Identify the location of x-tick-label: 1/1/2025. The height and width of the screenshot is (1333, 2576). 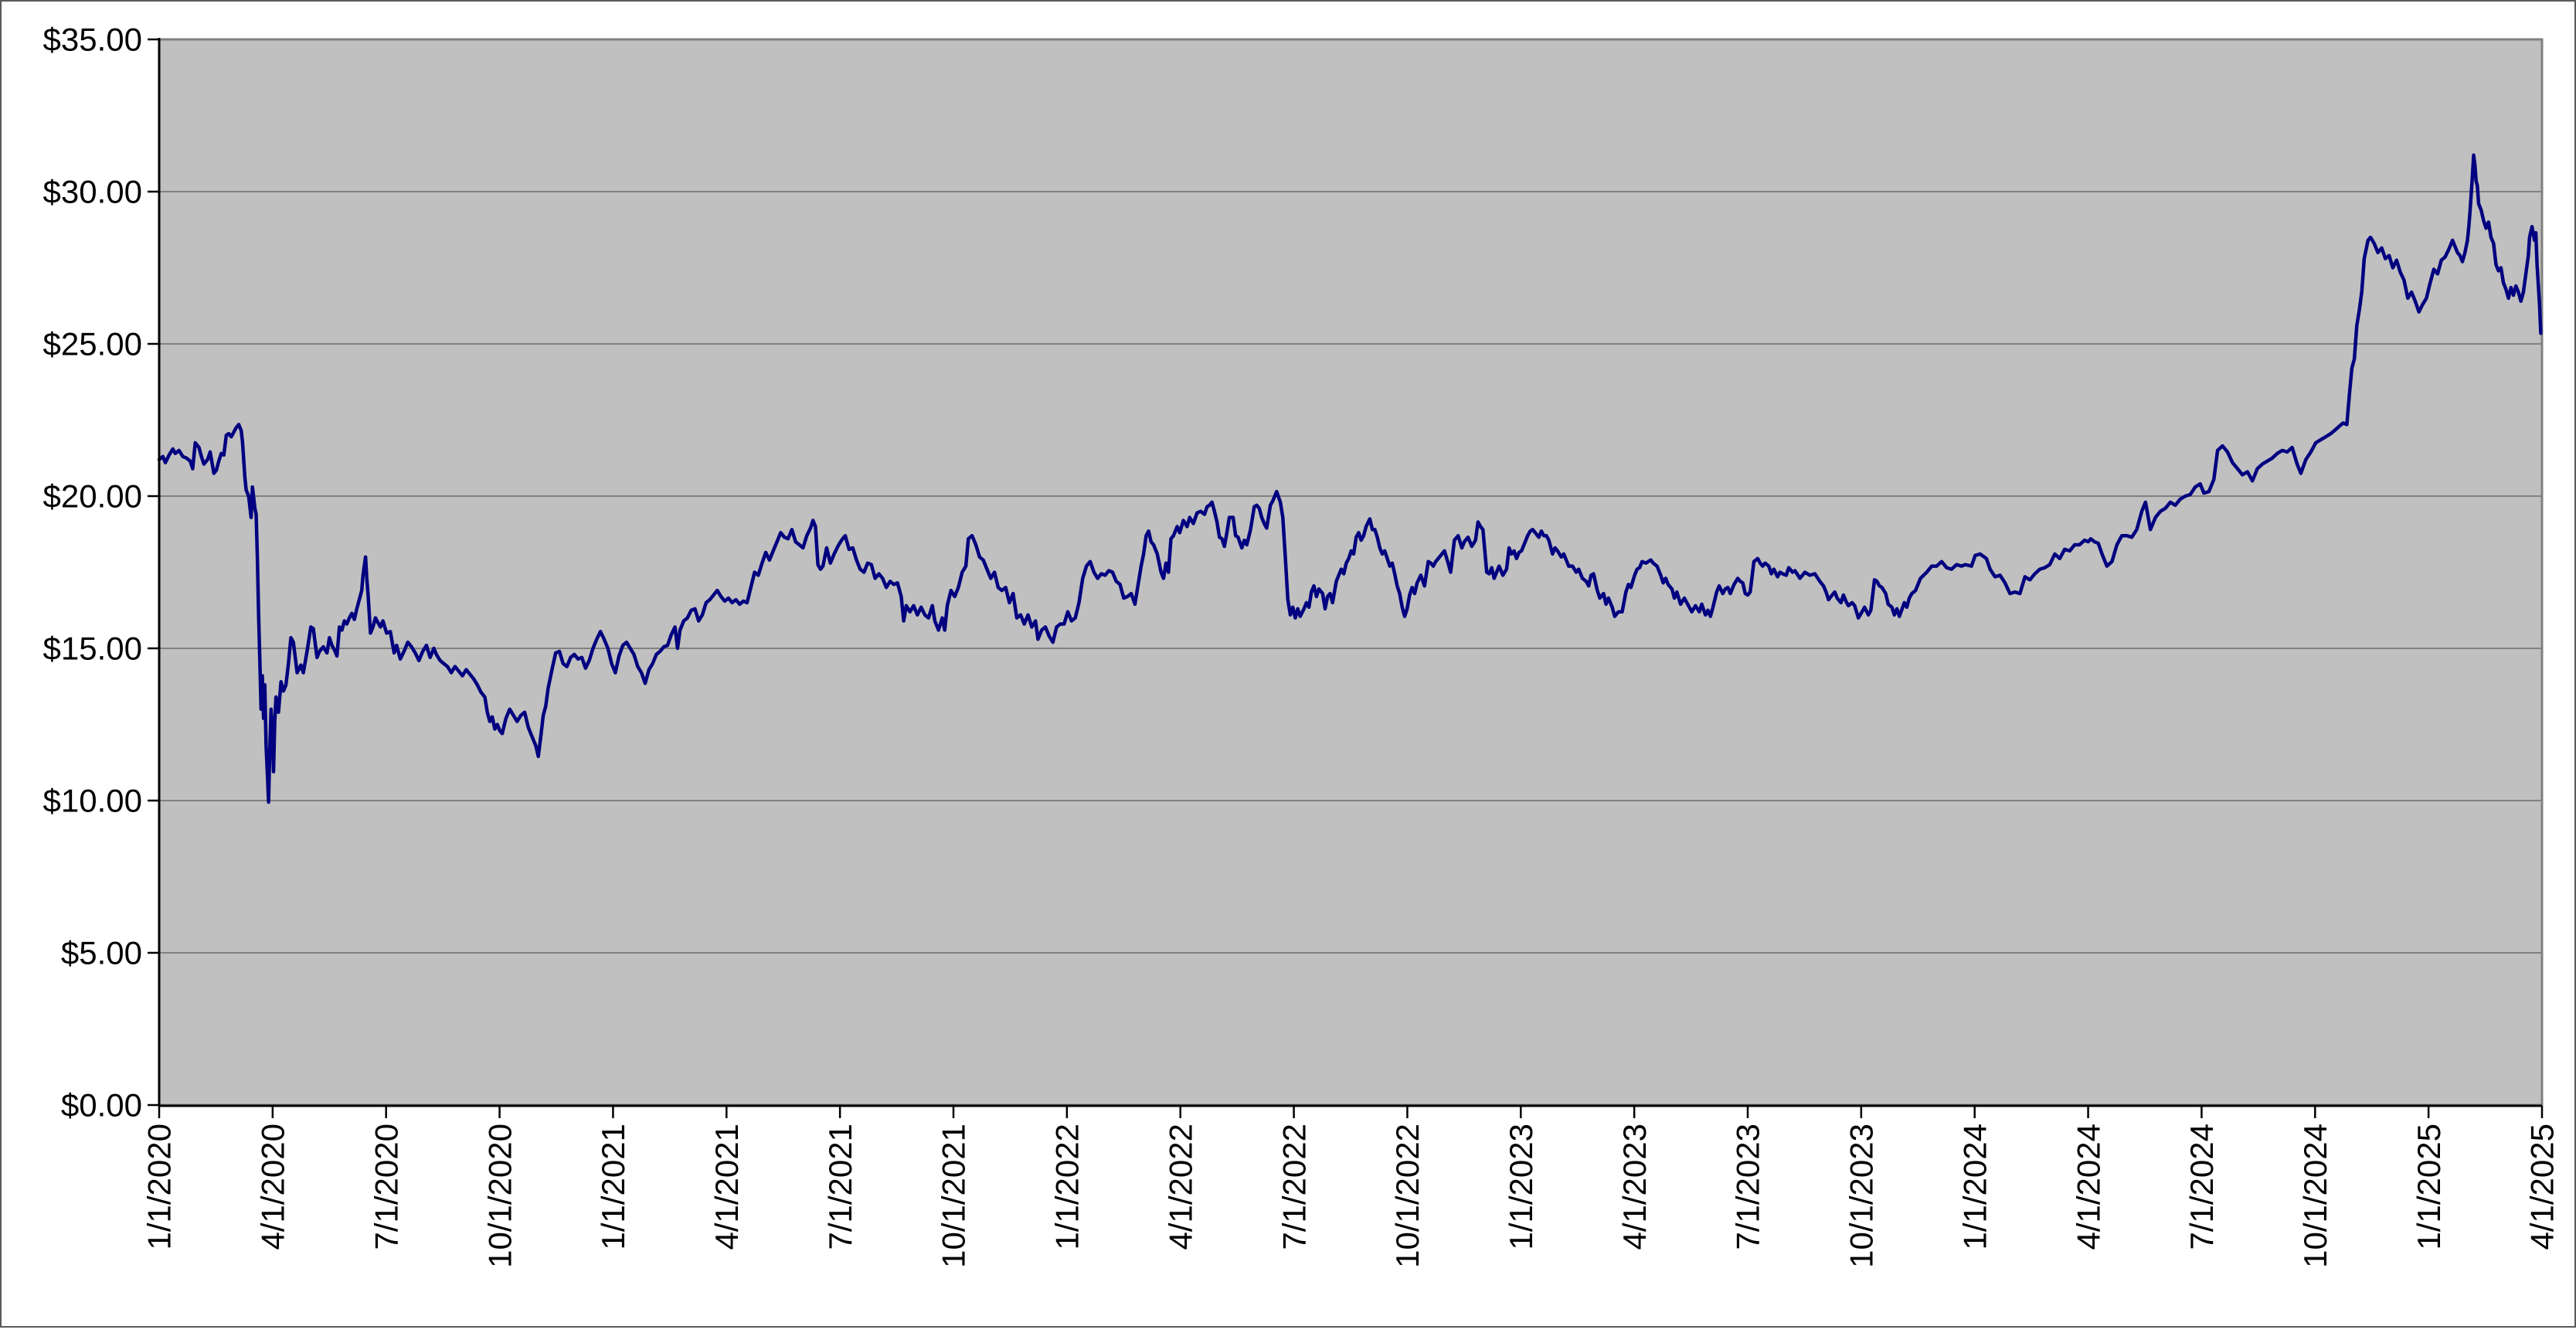
(2429, 1187).